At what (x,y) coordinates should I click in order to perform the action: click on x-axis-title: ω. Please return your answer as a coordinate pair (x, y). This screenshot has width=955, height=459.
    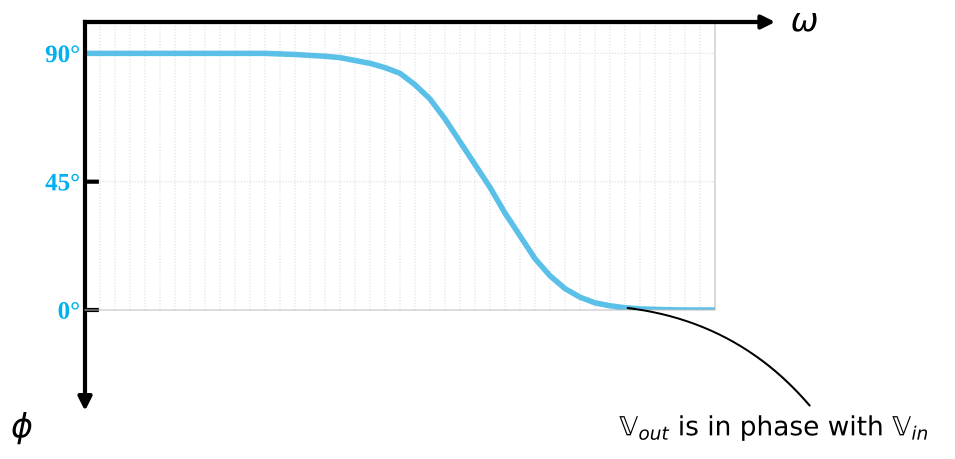
    Looking at the image, I should click on (804, 22).